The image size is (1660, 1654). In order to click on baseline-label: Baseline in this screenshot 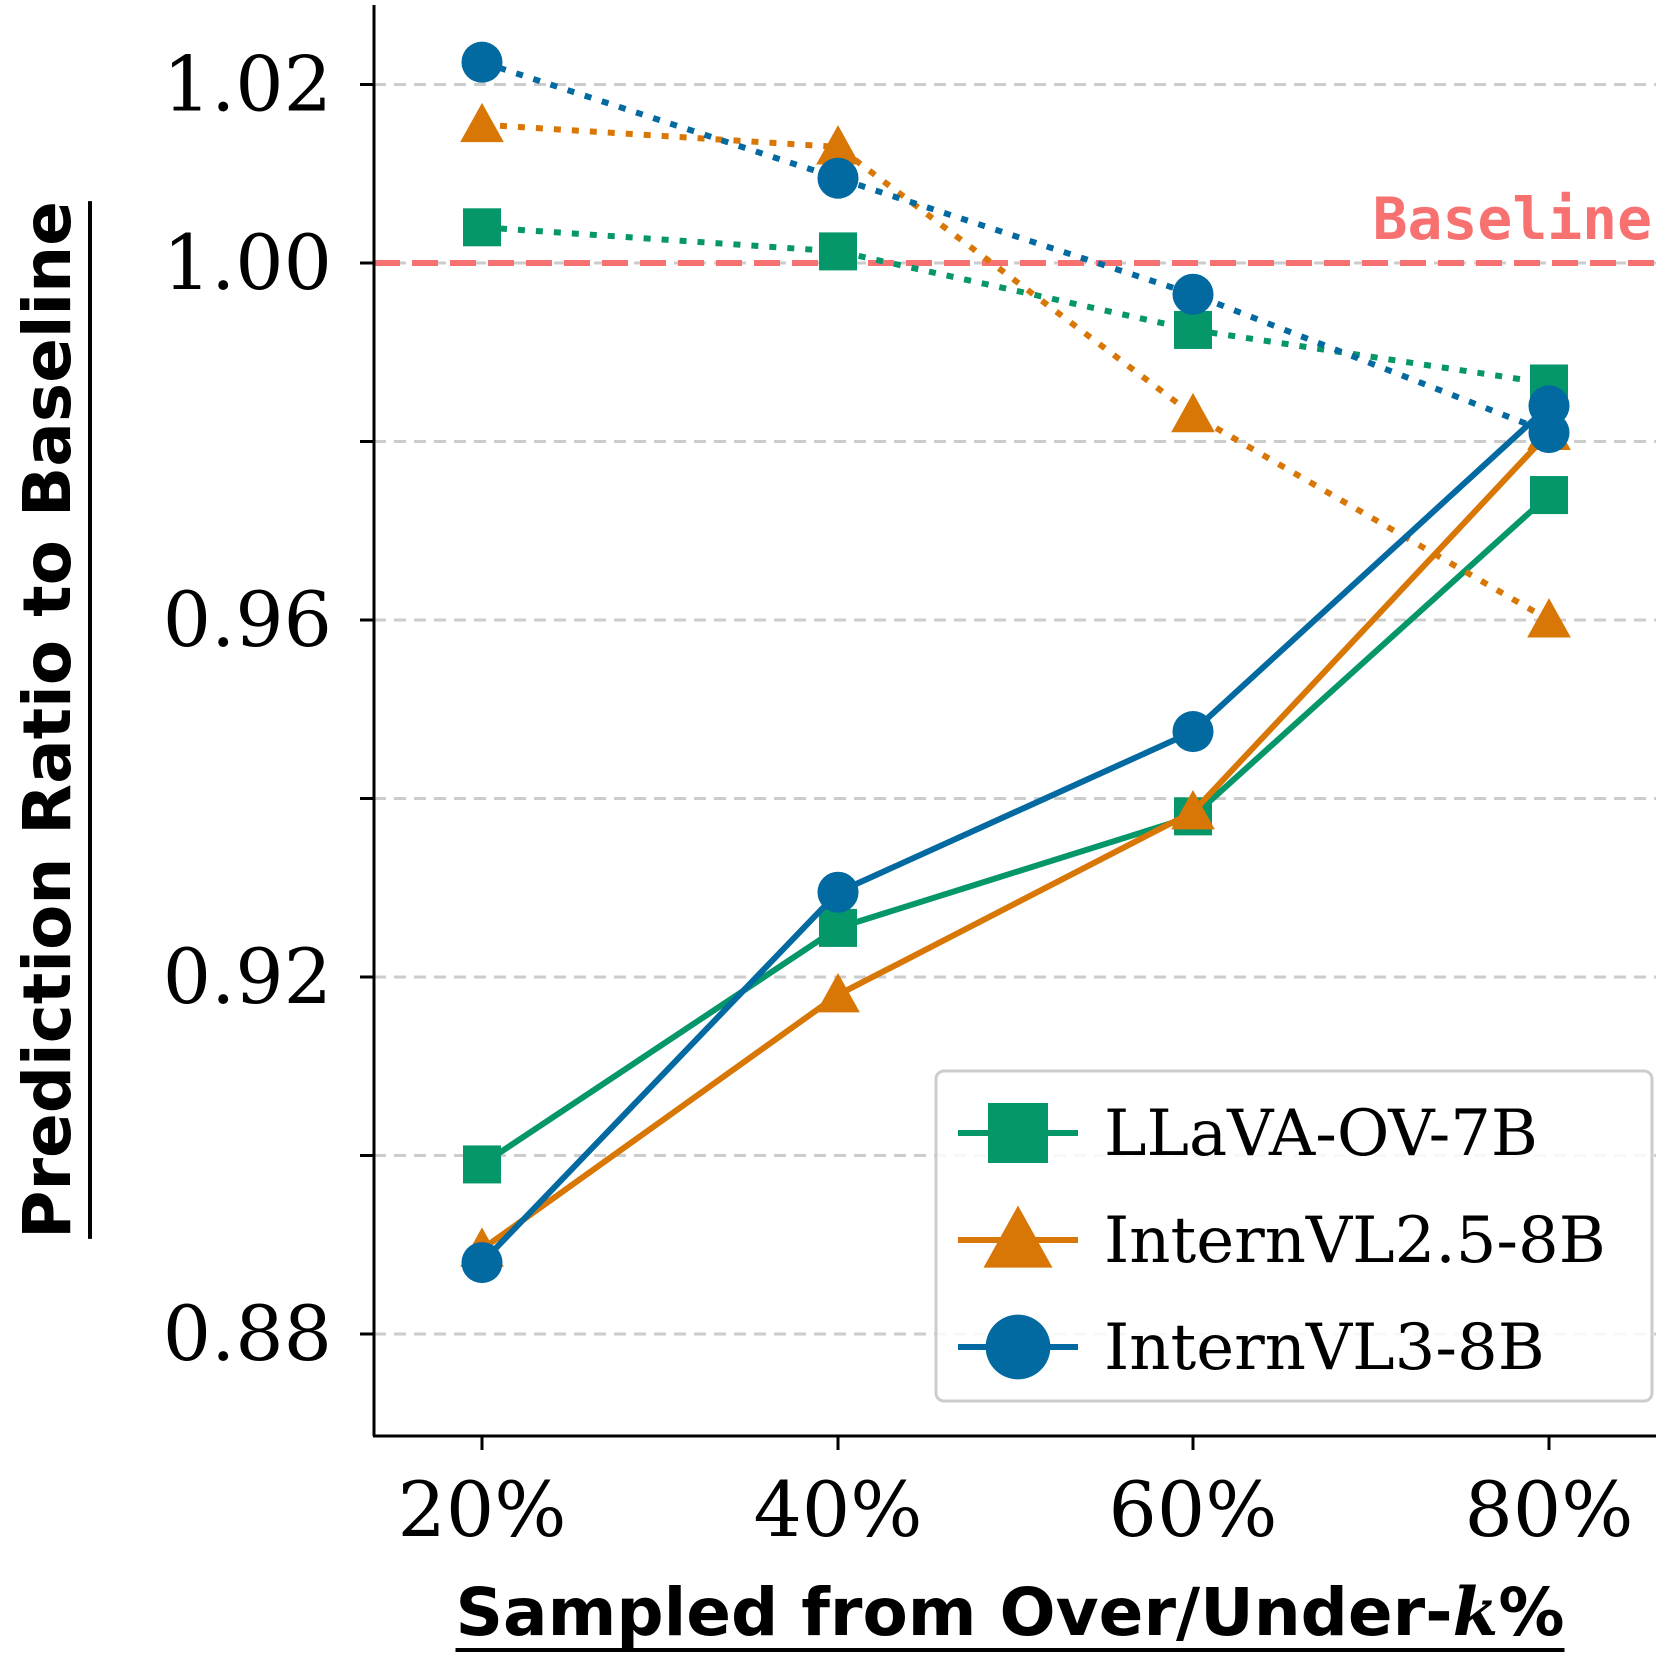, I will do `click(1512, 219)`.